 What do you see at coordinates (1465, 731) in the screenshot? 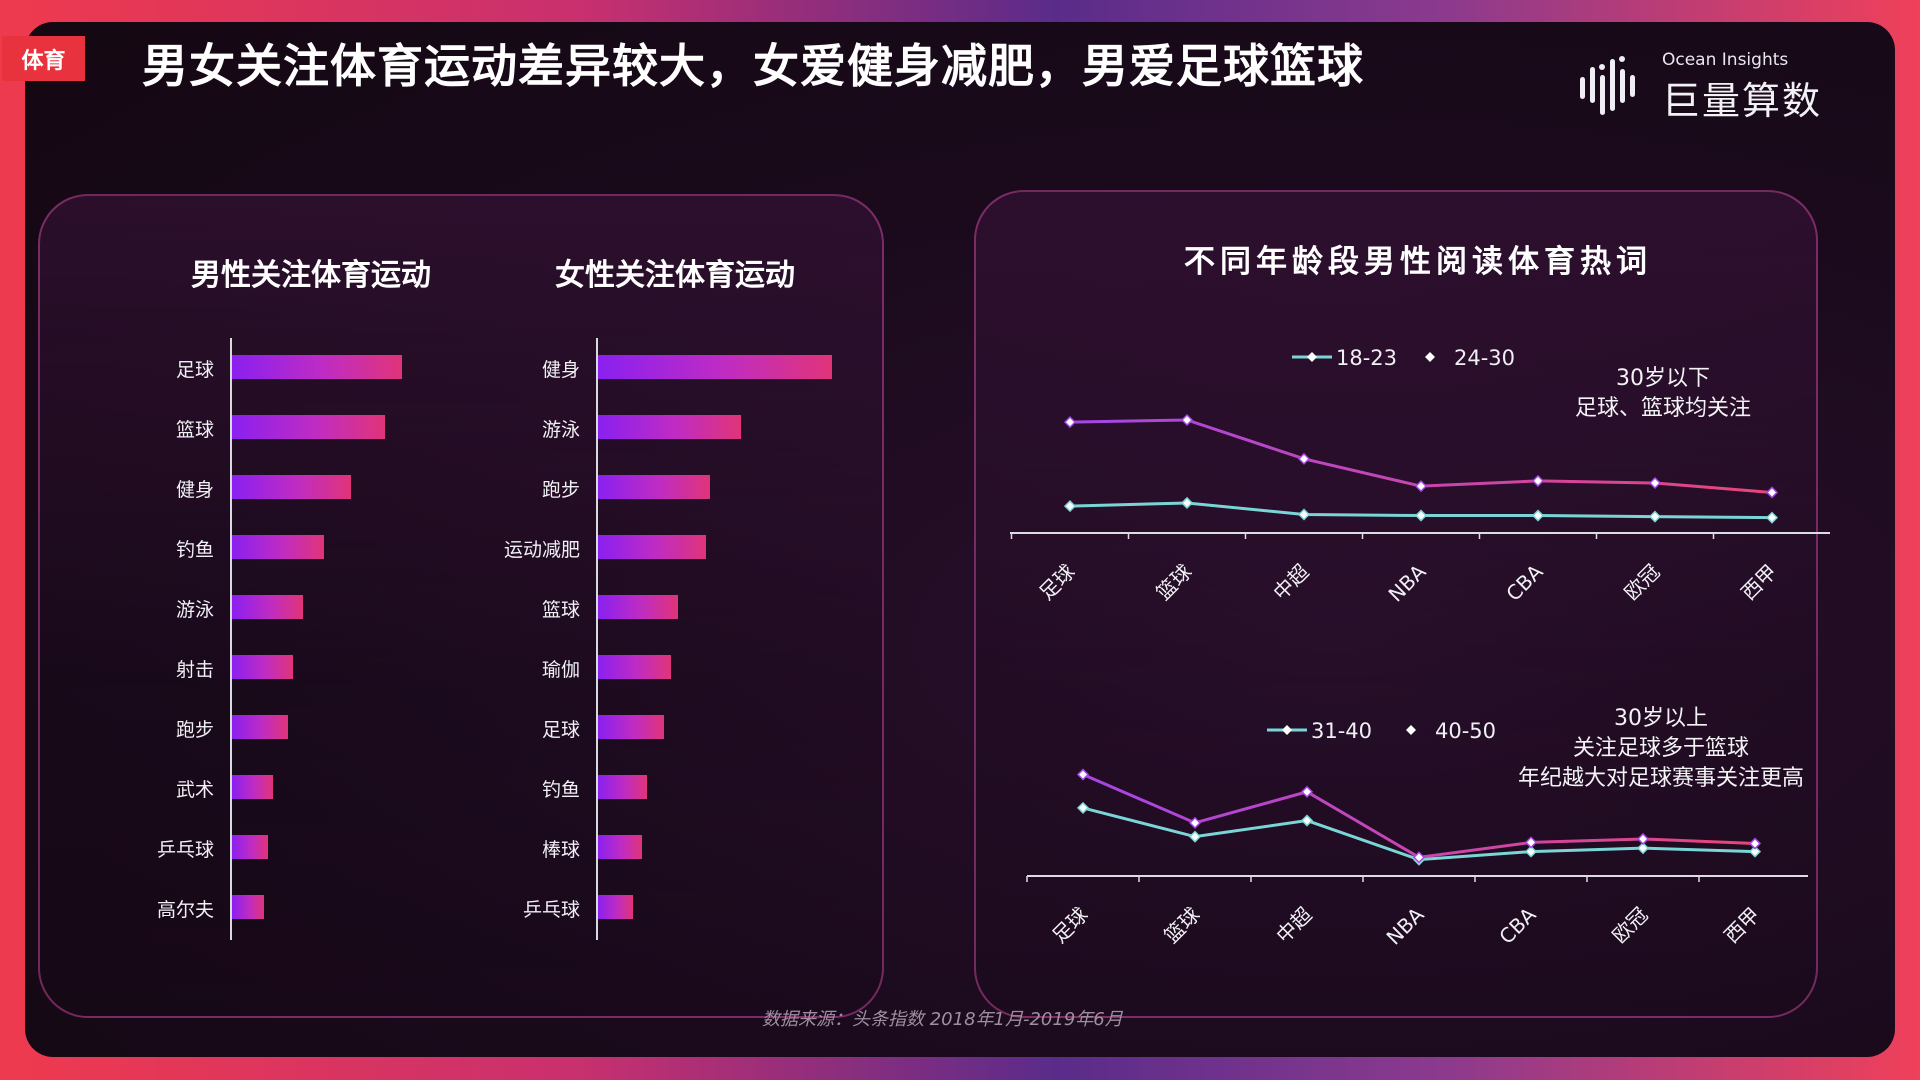
I see `legend-label: 40-50` at bounding box center [1465, 731].